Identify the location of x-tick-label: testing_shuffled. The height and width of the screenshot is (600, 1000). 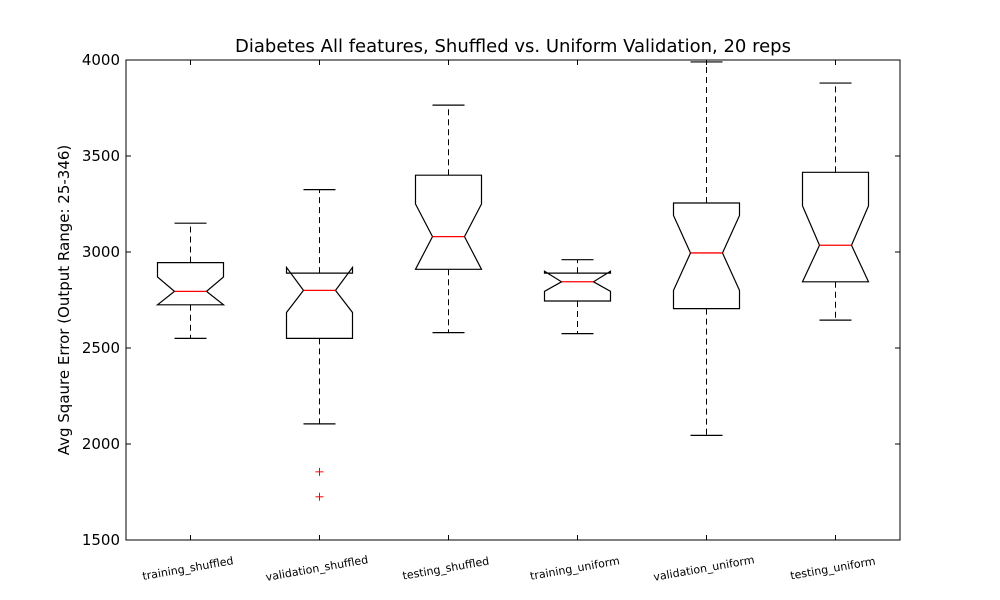
(446, 569).